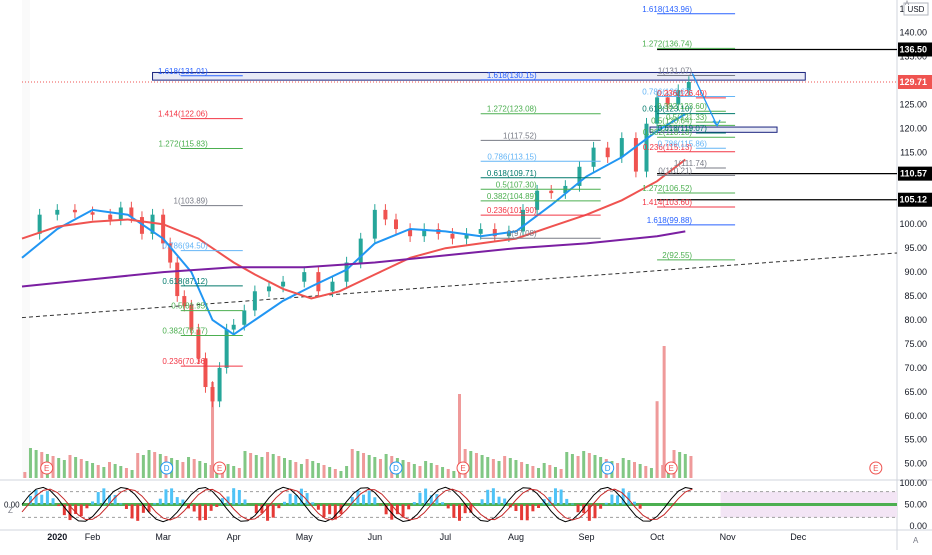  I want to click on volume-spike-bar, so click(664, 412).